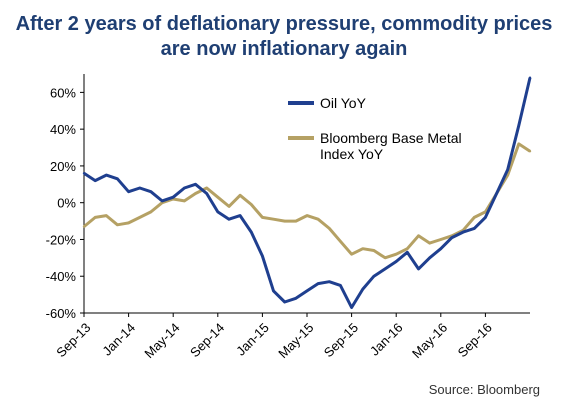 This screenshot has width=568, height=415. I want to click on source-note: Source: Bloomberg, so click(484, 389).